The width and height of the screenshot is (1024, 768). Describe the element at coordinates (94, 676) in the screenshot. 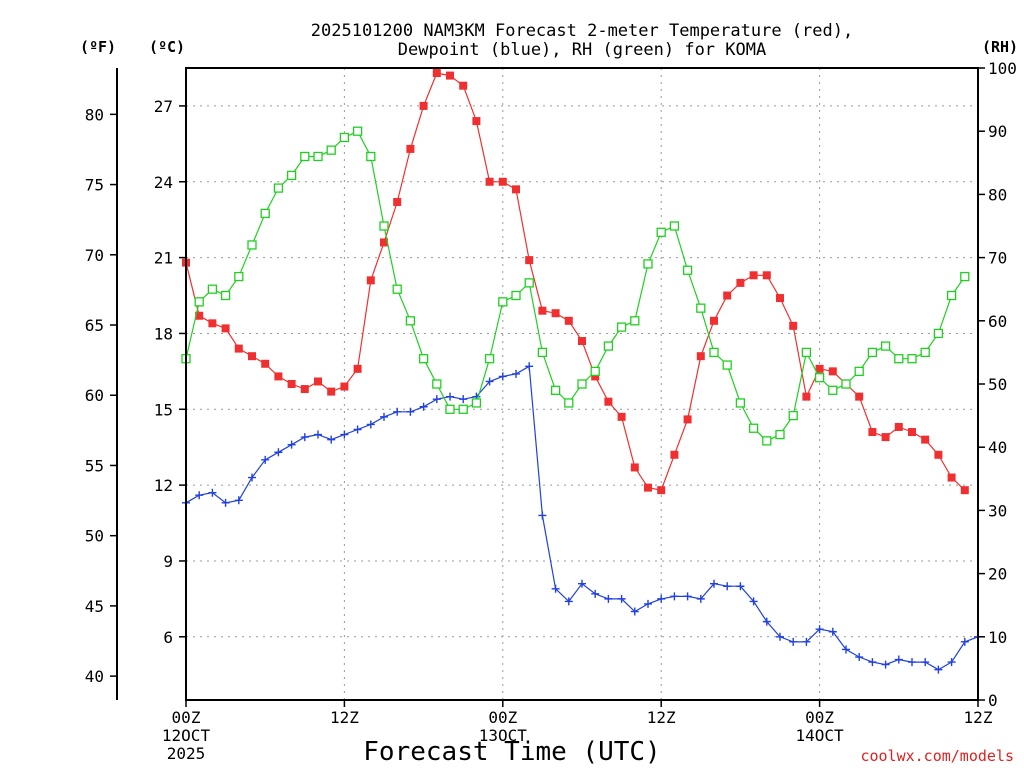

I see `fahrenheit-tick-label-0: 40` at that location.